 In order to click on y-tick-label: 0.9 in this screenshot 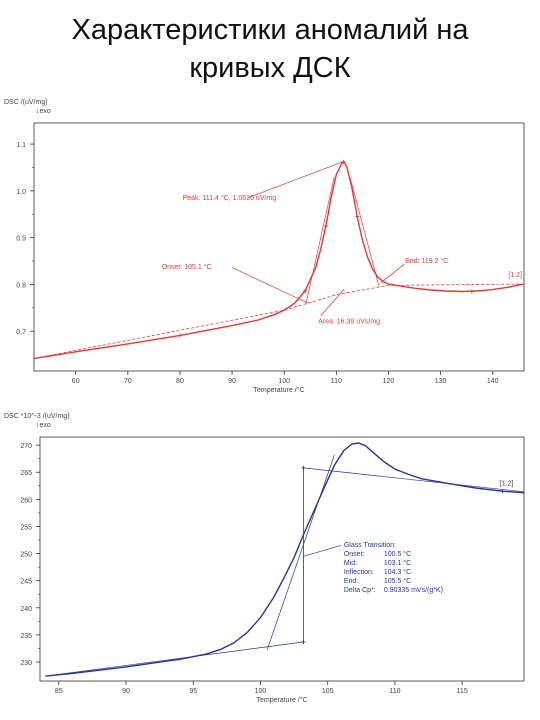, I will do `click(21, 239)`.